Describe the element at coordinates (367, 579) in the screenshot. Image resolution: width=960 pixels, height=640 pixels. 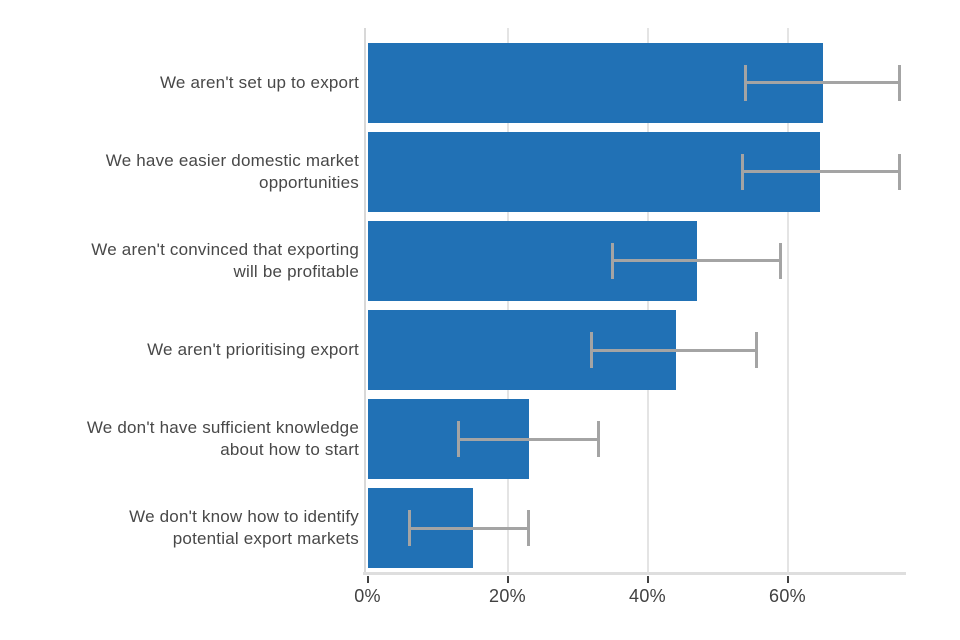
I see `x-tick-0%` at that location.